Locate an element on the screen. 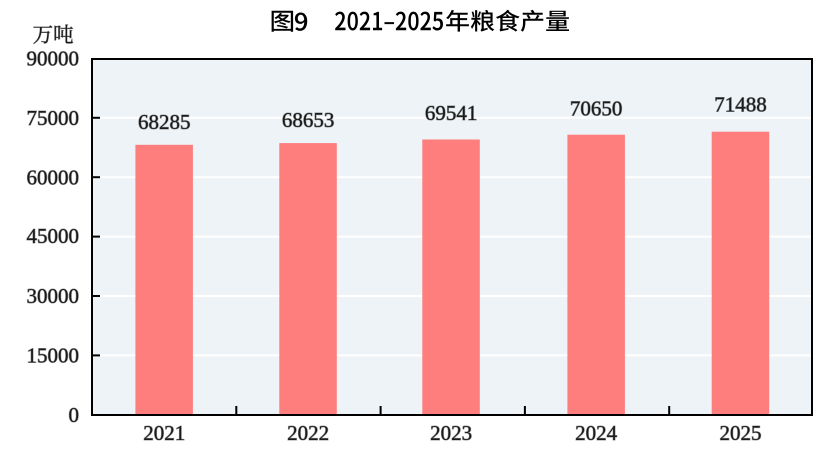 This screenshot has width=831, height=460. svg-text: 2025 is located at coordinates (741, 433).